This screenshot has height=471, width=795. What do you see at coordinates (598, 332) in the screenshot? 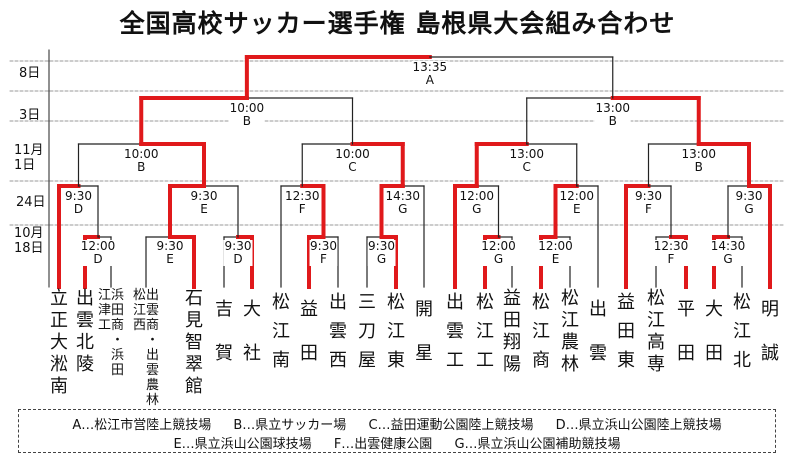
I see `team-name: 出雲` at bounding box center [598, 332].